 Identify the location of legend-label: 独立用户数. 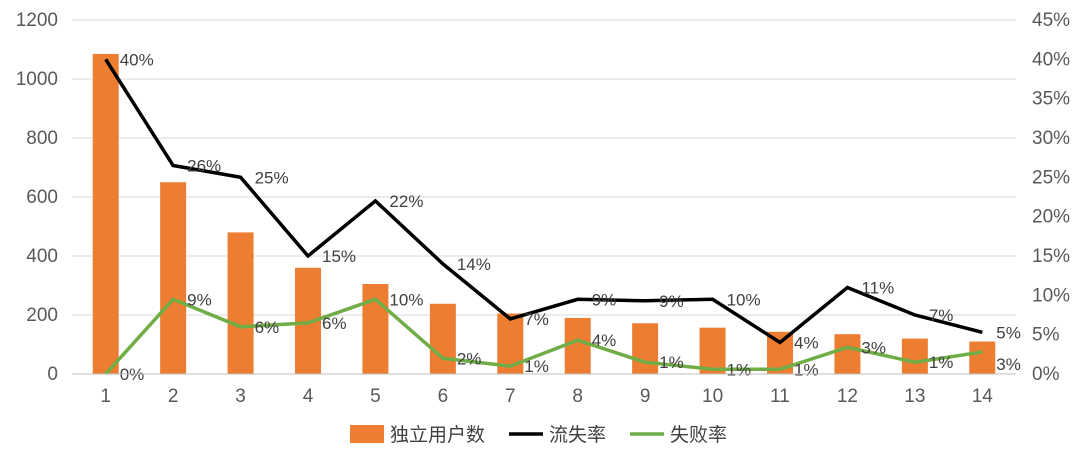
(437, 435).